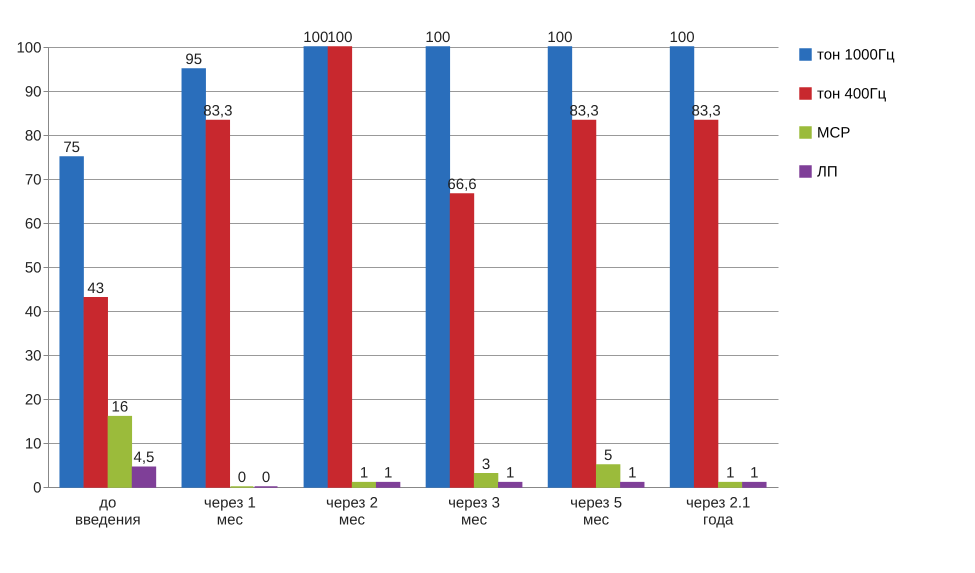 This screenshot has height=573, width=975. Describe the element at coordinates (37, 488) in the screenshot. I see `y-tick-label: 0` at that location.